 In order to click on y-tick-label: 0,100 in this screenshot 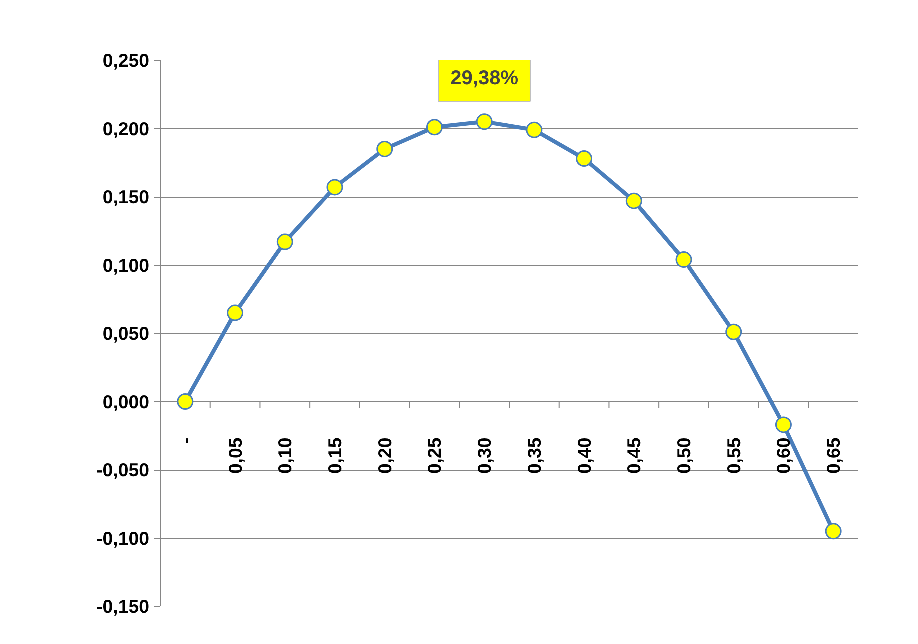, I will do `click(126, 265)`.